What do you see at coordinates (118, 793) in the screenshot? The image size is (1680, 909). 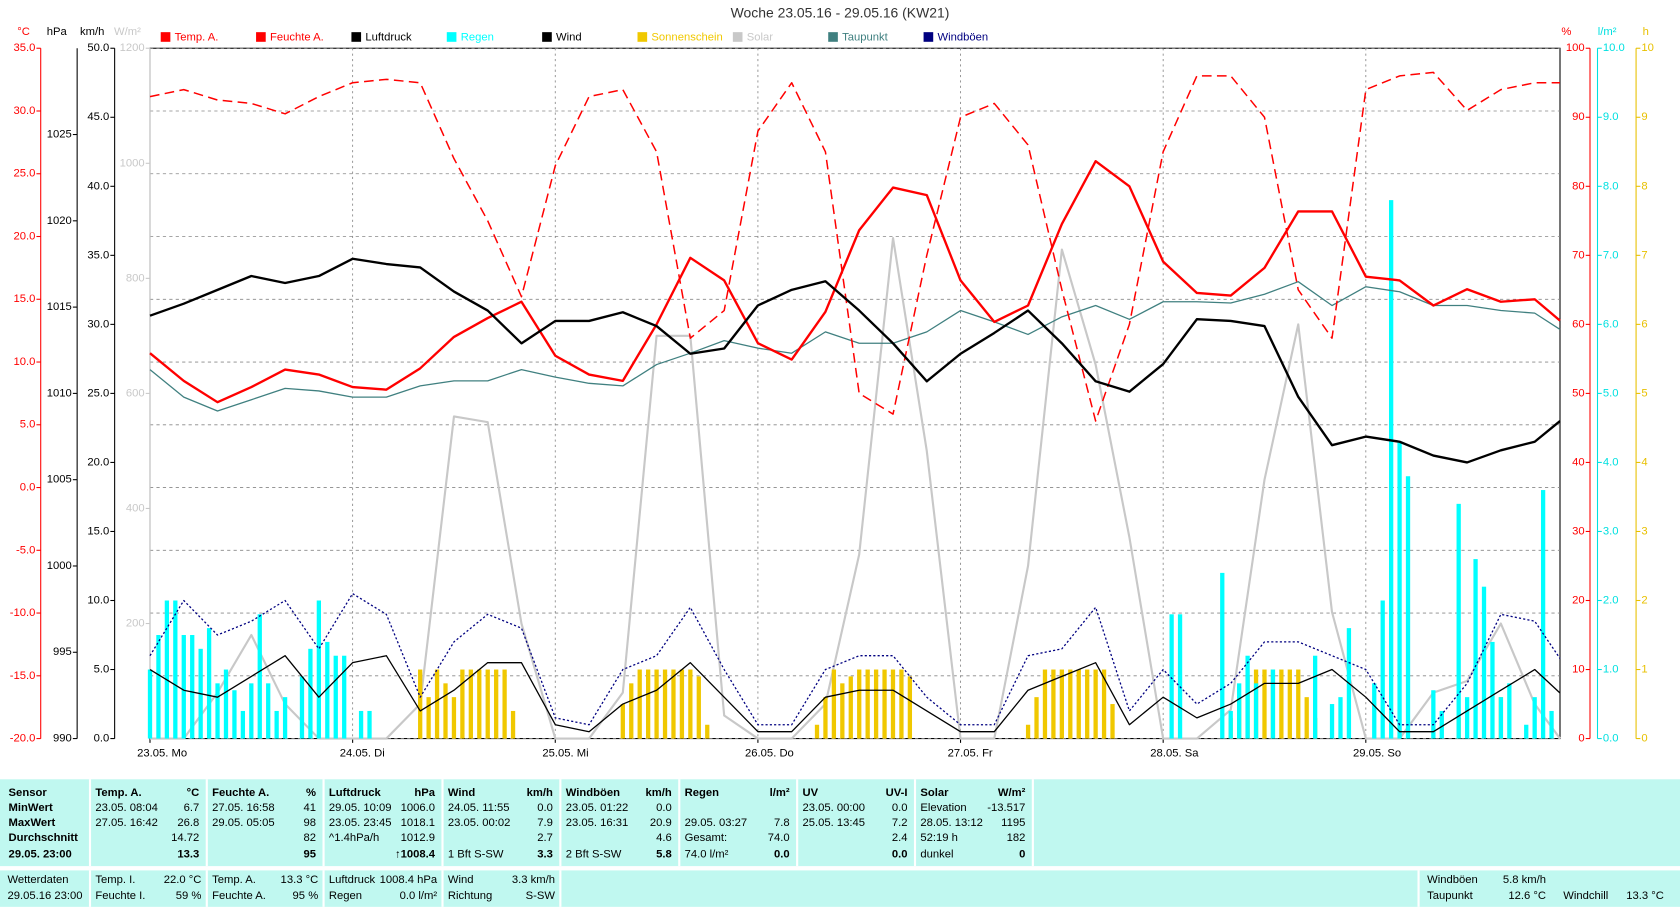 I see `stats-column-title: Temp. A.` at bounding box center [118, 793].